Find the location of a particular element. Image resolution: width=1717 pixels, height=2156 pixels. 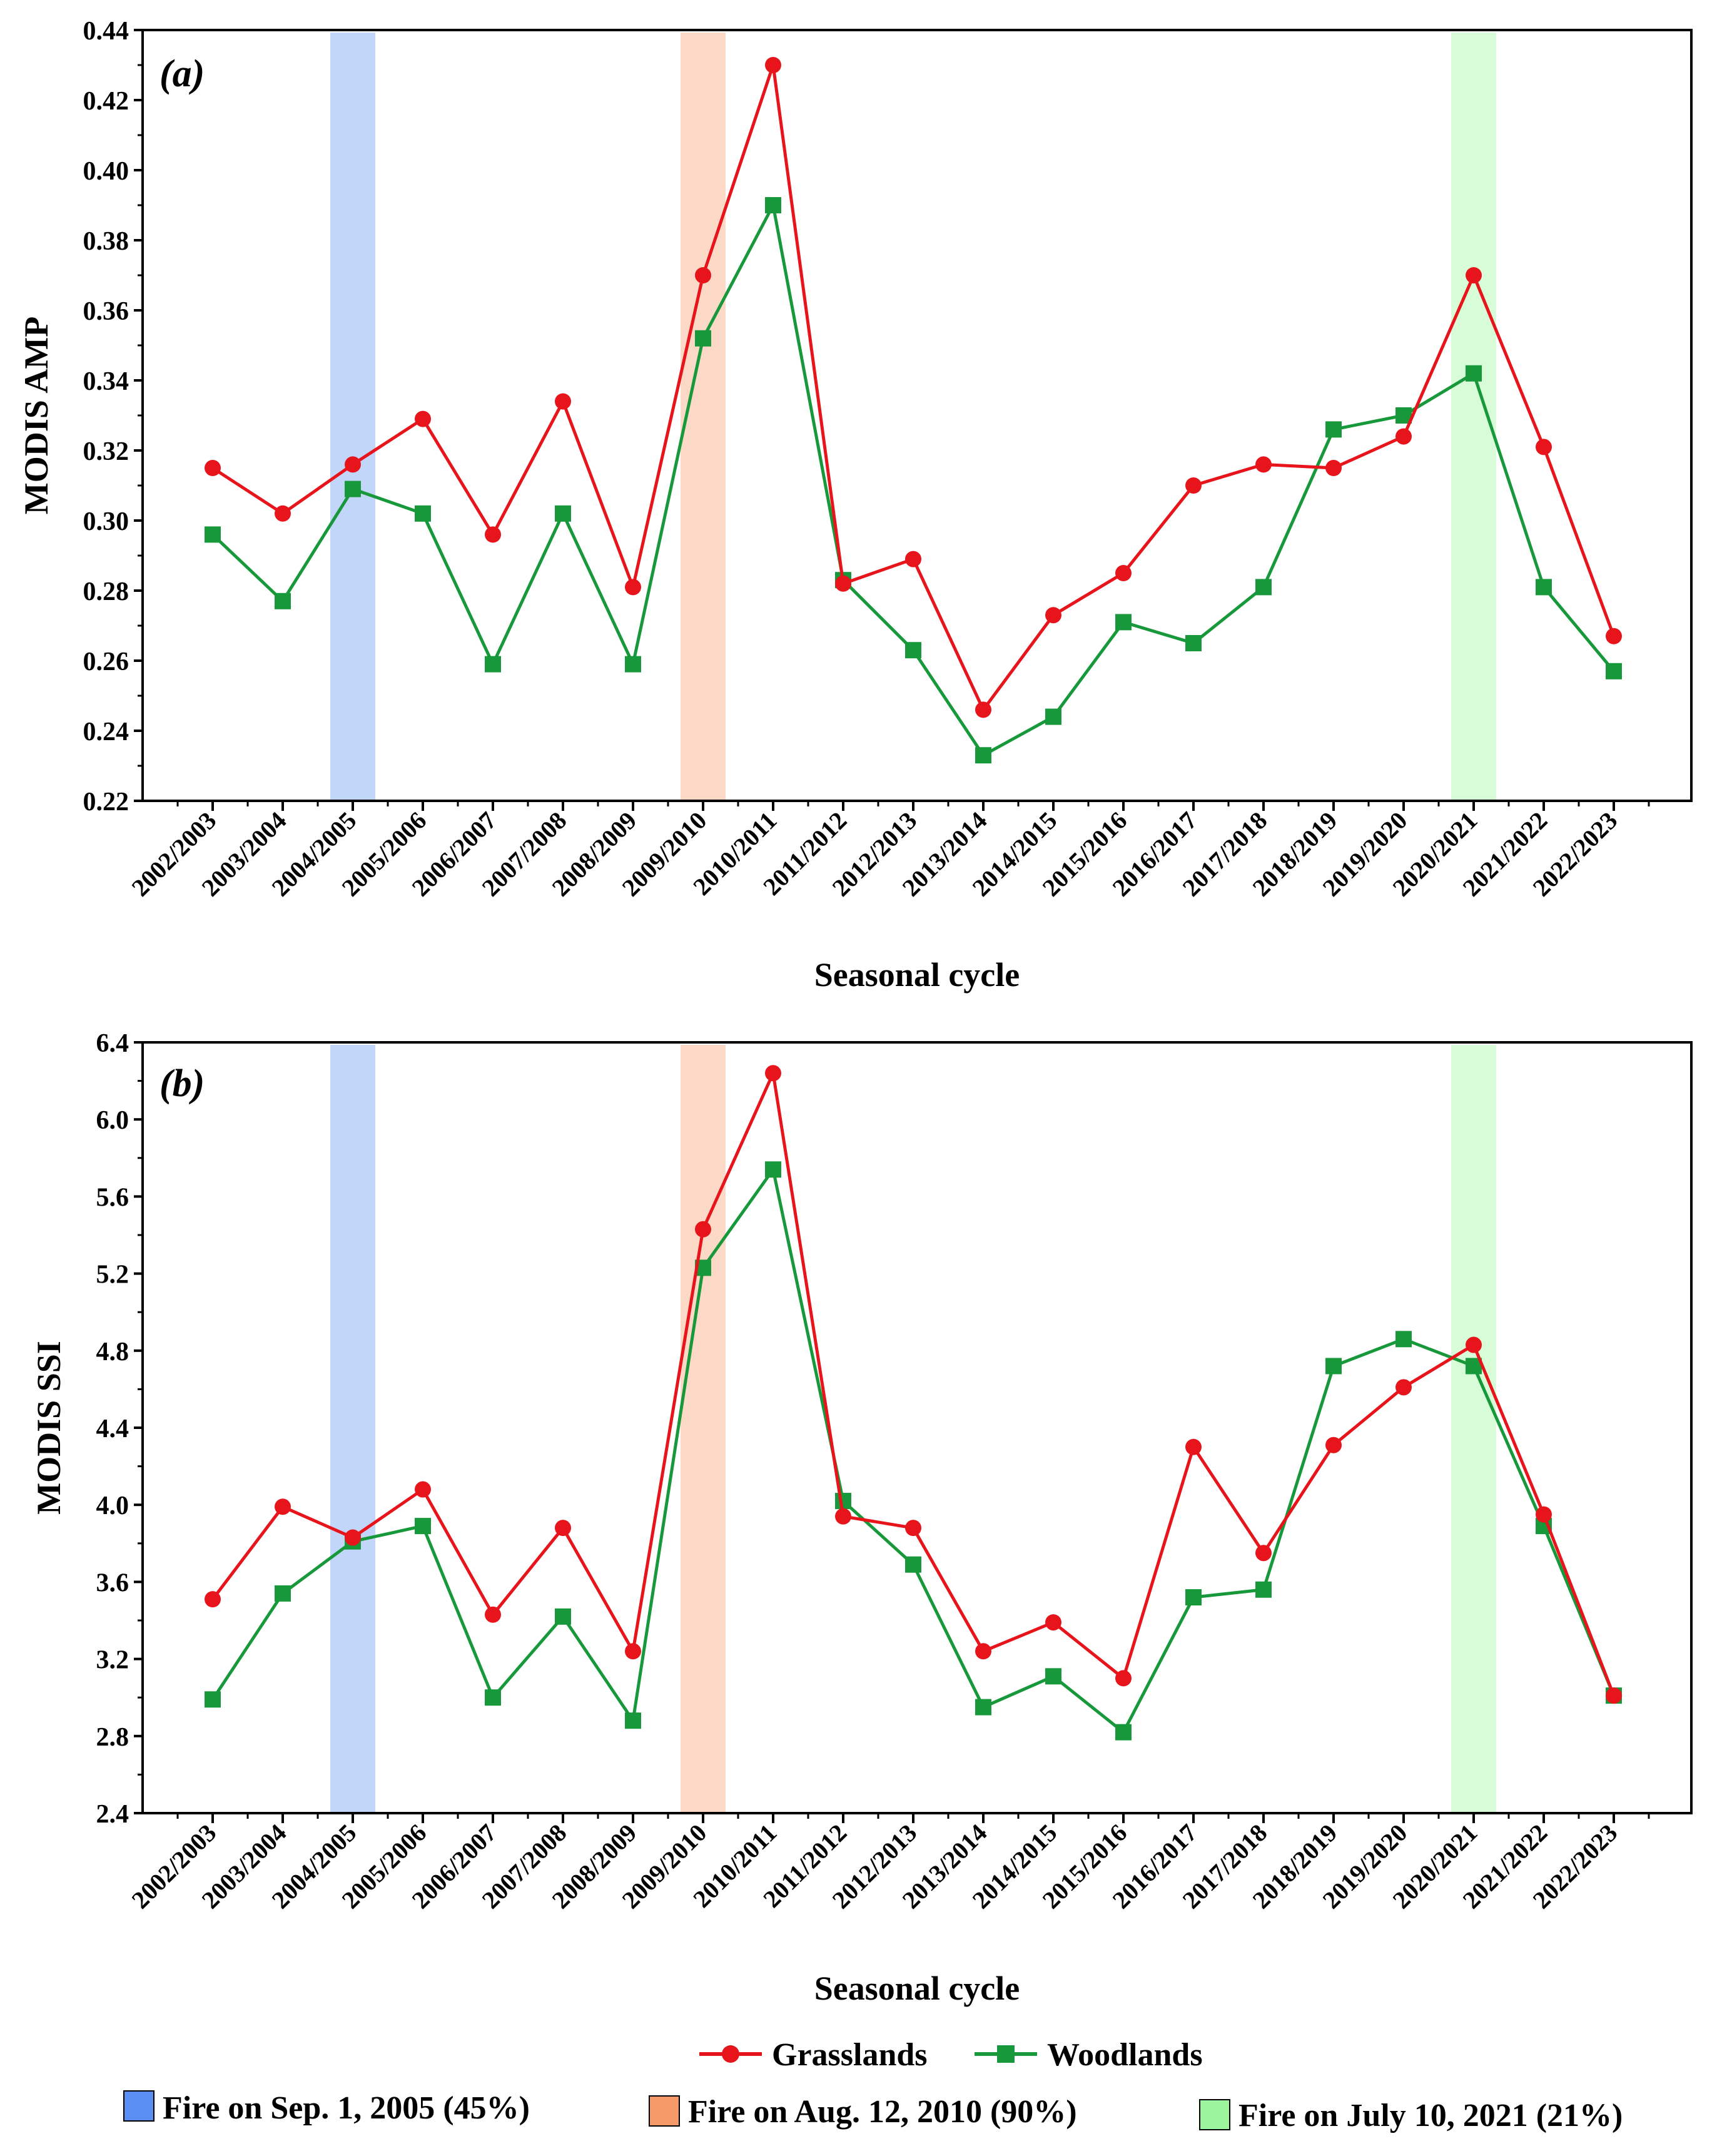

panel-a-y-tick-label: 0.42 is located at coordinates (106, 102).